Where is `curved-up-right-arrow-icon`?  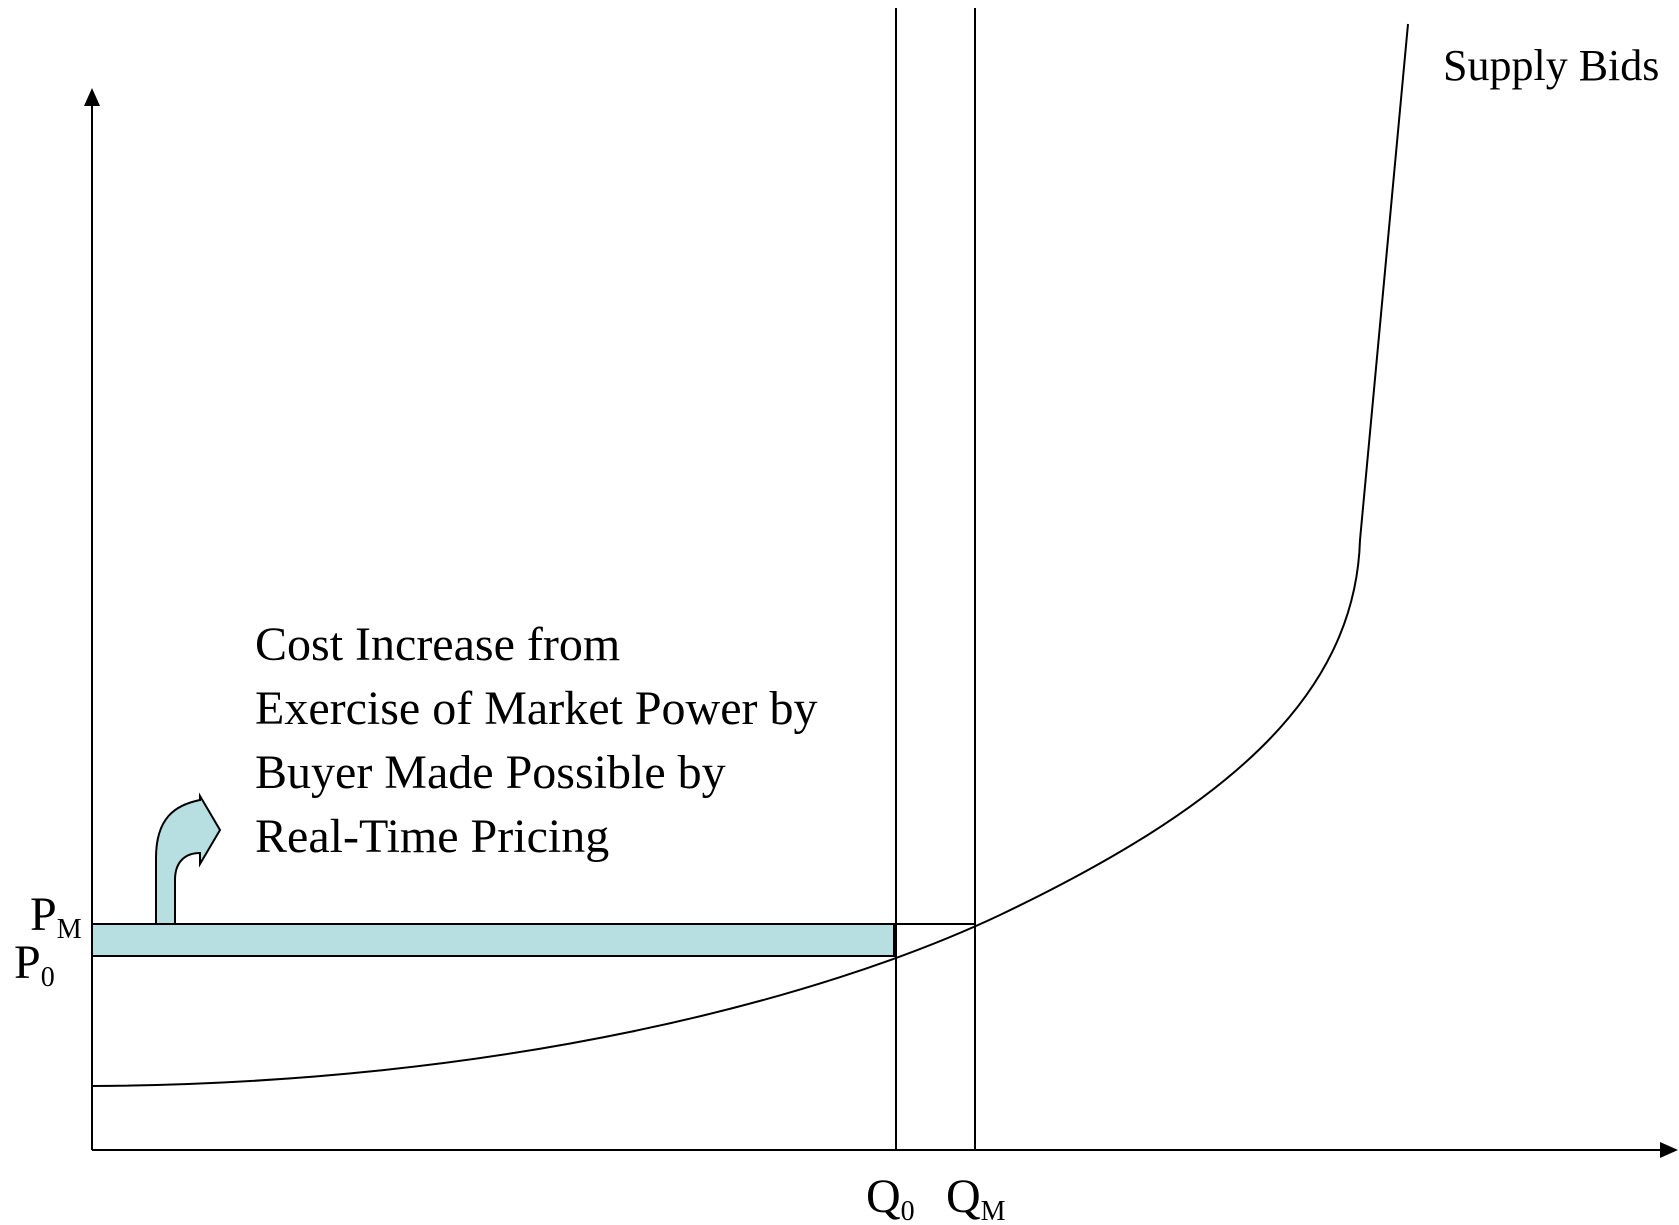
curved-up-right-arrow-icon is located at coordinates (188, 858).